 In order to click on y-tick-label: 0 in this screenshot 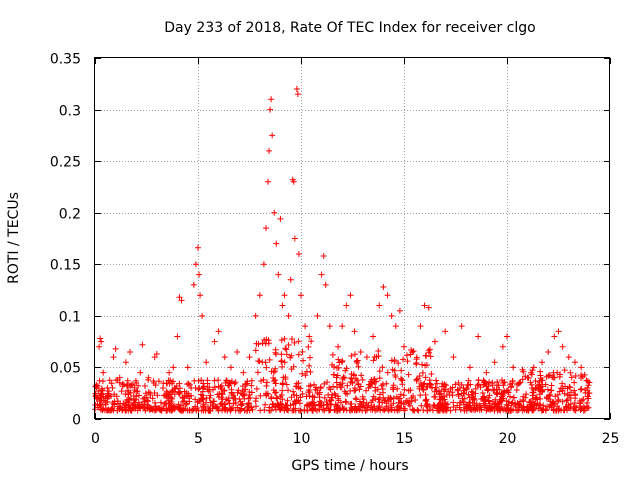, I will do `click(76, 421)`.